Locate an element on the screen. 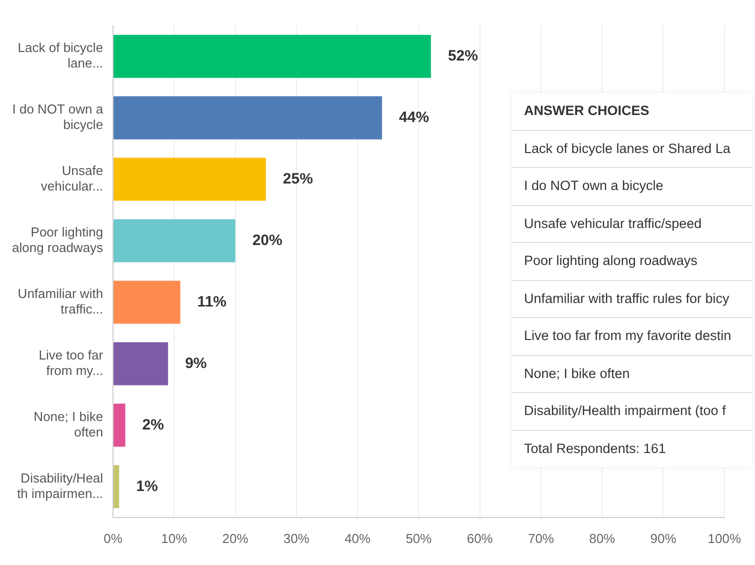 This screenshot has width=755, height=565. annotation: None; I bike often is located at coordinates (632, 374).